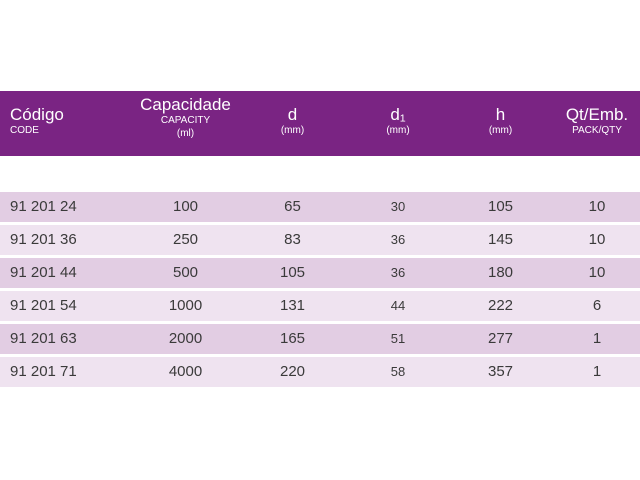 Image resolution: width=640 pixels, height=480 pixels. I want to click on header-h: h (mm), so click(500, 137).